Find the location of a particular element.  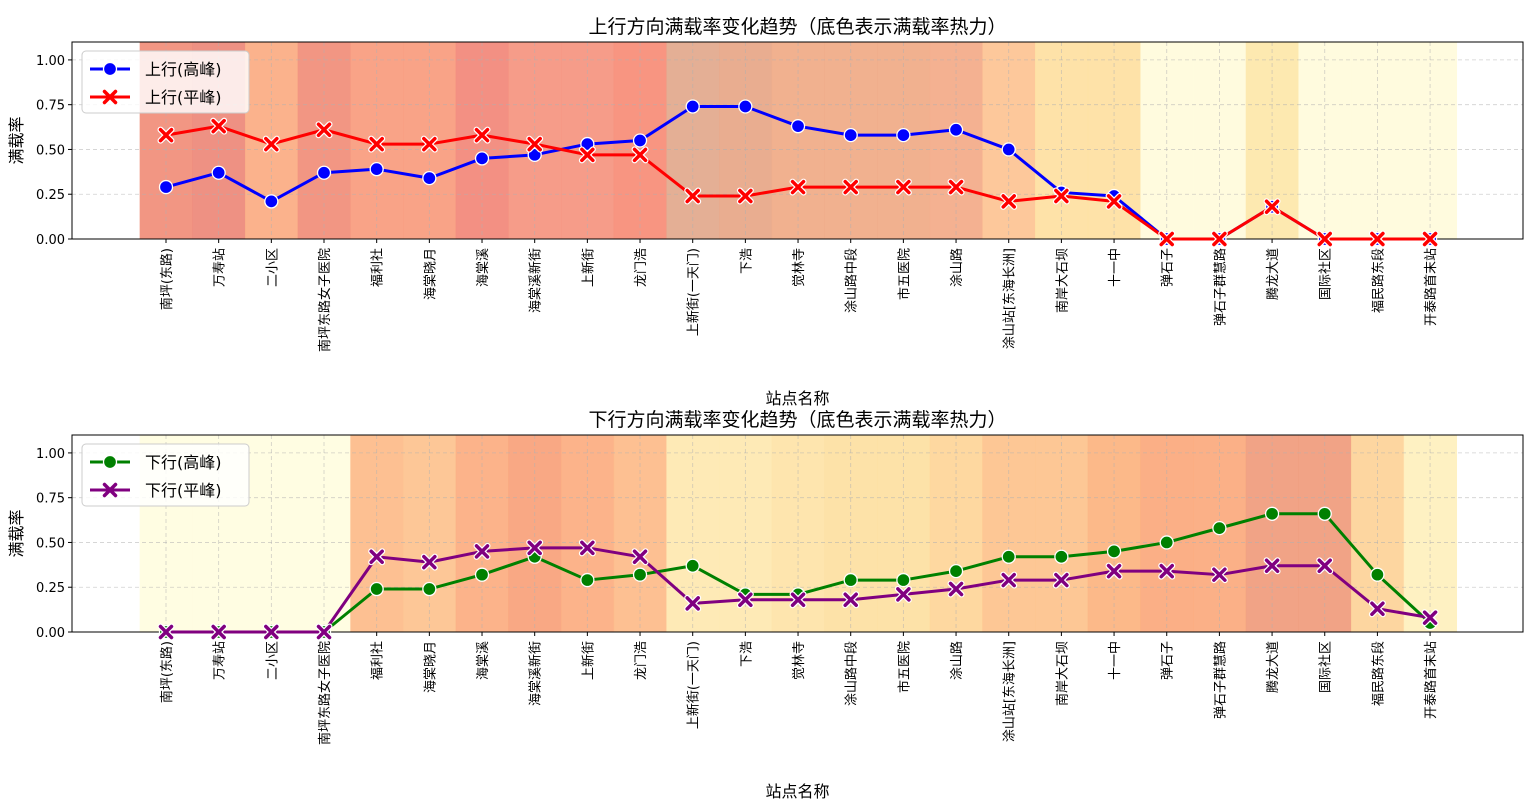

y-tick-label: 1.00 is located at coordinates (50, 61).